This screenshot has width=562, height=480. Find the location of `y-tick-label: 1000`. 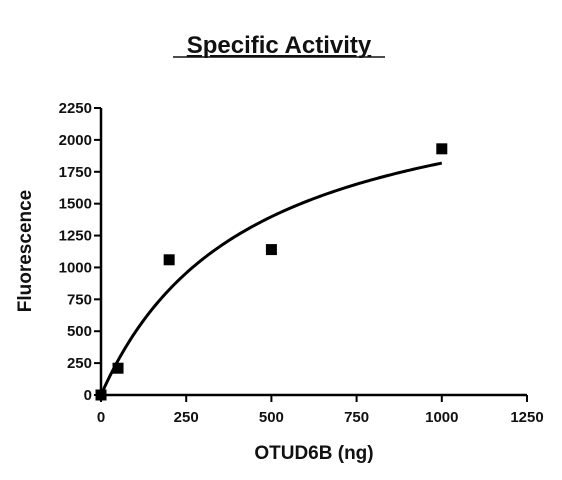

y-tick-label: 1000 is located at coordinates (75, 267).